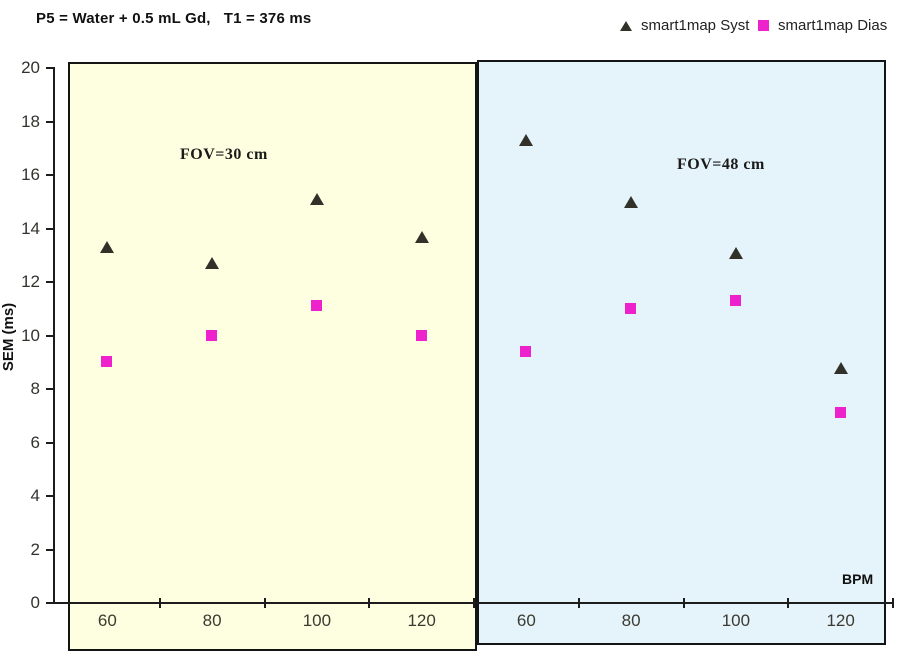 Image resolution: width=899 pixels, height=656 pixels. Describe the element at coordinates (30, 174) in the screenshot. I see `y-tick-label: 16` at that location.